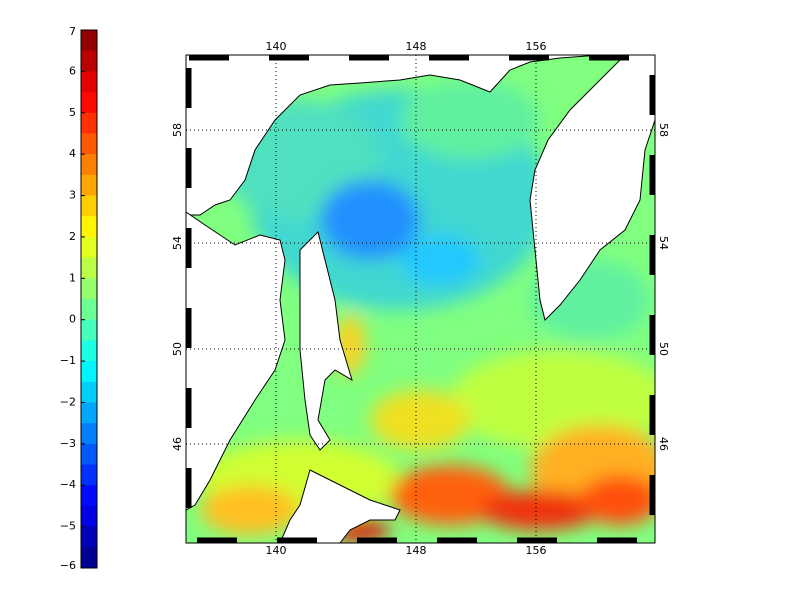 The width and height of the screenshot is (800, 604). Describe the element at coordinates (416, 46) in the screenshot. I see `lon-label-top: 148` at that location.